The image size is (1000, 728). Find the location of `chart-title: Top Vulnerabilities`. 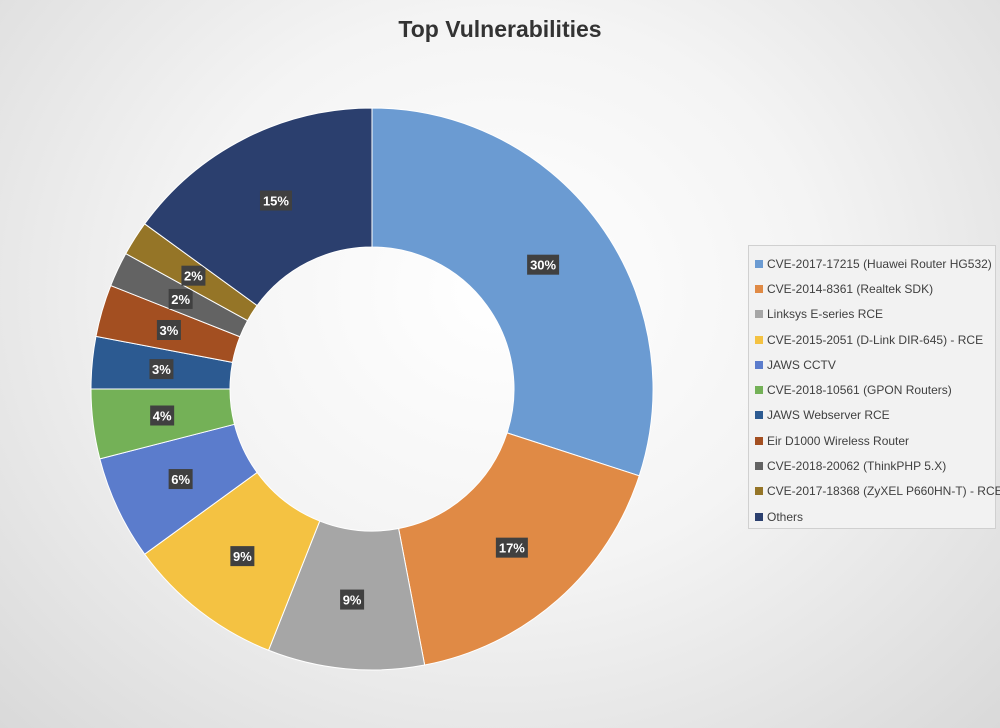

chart-title: Top Vulnerabilities is located at coordinates (500, 29).